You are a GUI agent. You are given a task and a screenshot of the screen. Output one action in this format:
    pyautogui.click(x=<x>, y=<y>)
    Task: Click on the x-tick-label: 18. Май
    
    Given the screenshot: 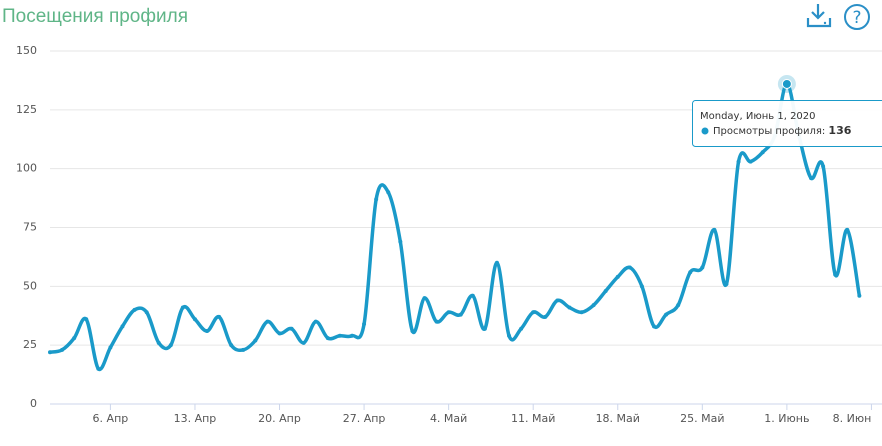 What is the action you would take?
    pyautogui.click(x=618, y=418)
    